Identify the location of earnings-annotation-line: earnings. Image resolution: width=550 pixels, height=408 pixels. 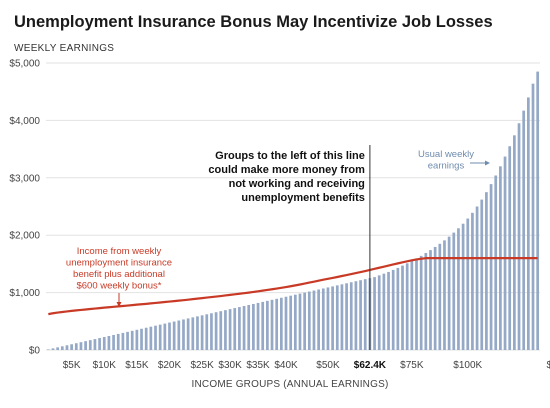
(446, 166).